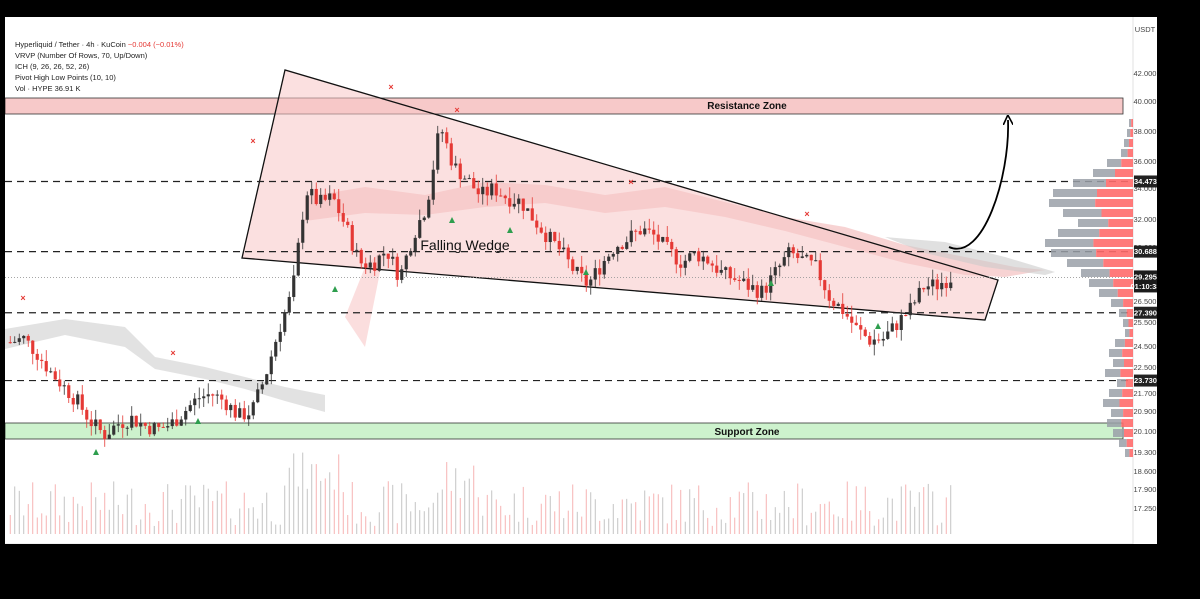 The width and height of the screenshot is (1200, 599). I want to click on price-tick-label: 24.500, so click(1145, 346).